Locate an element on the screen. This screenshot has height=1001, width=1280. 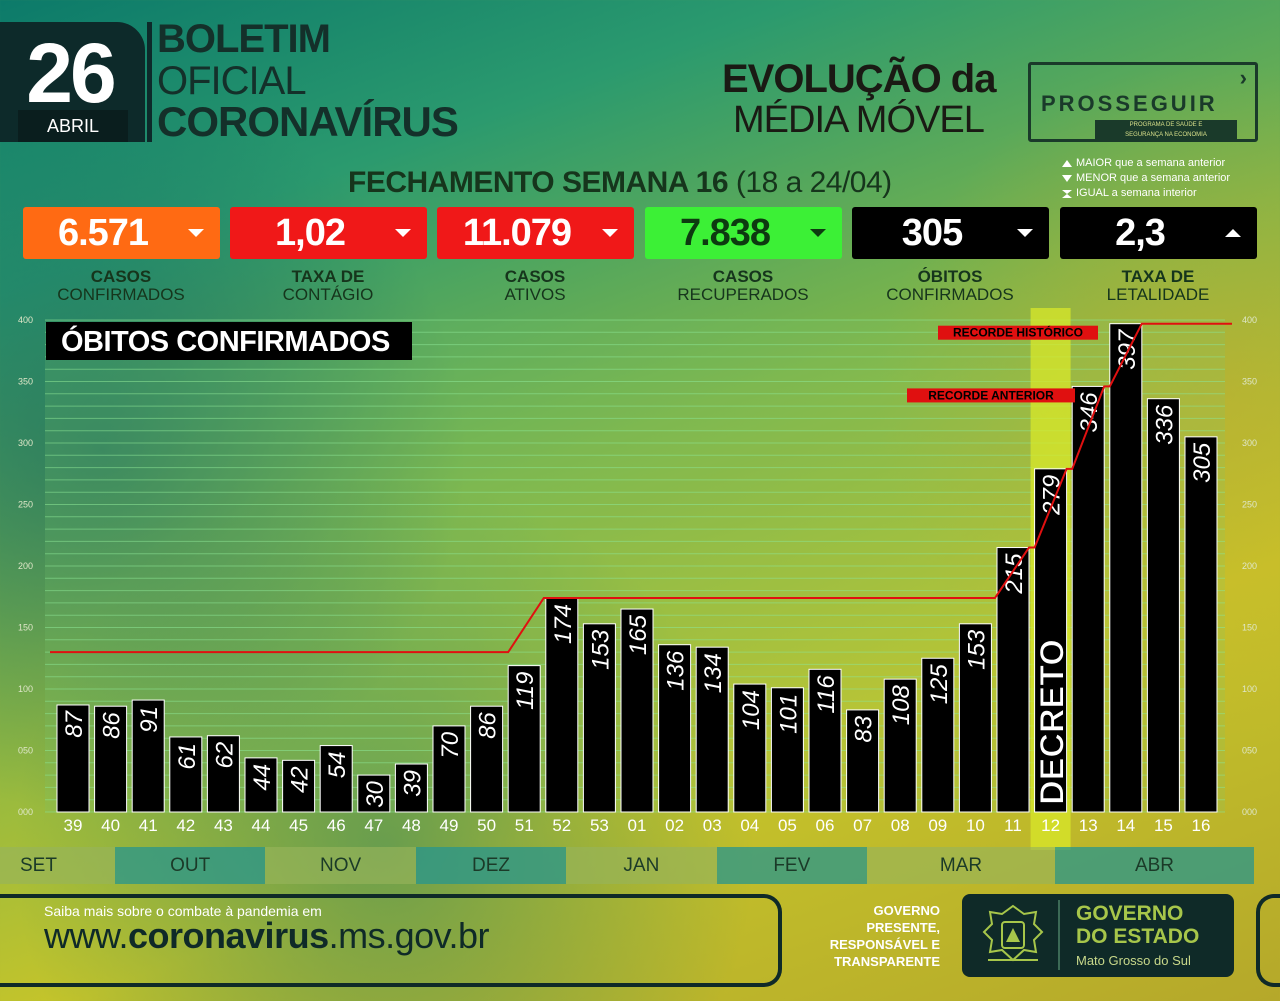
kpi-value: 1,02 is located at coordinates (310, 233).